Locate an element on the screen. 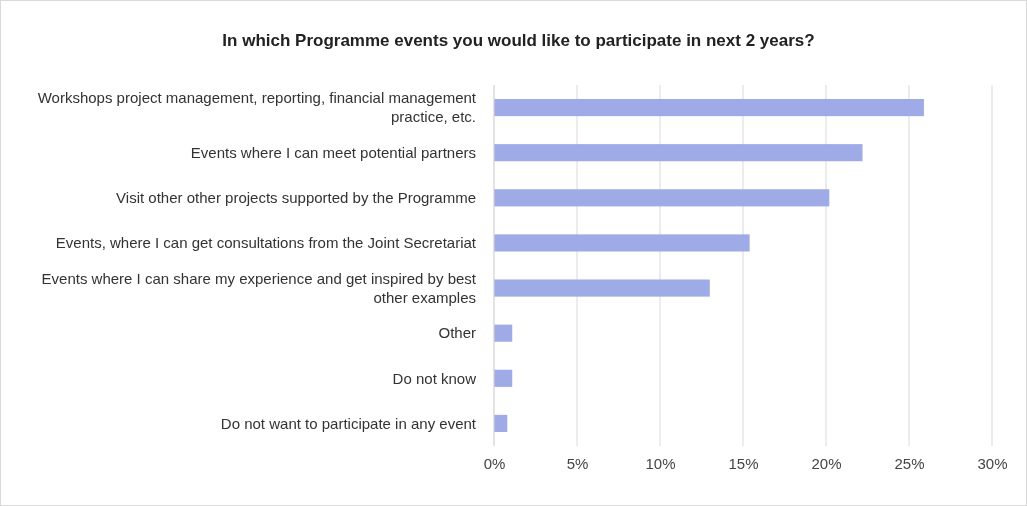 The height and width of the screenshot is (506, 1027). y-tick-label: Other is located at coordinates (457, 333).